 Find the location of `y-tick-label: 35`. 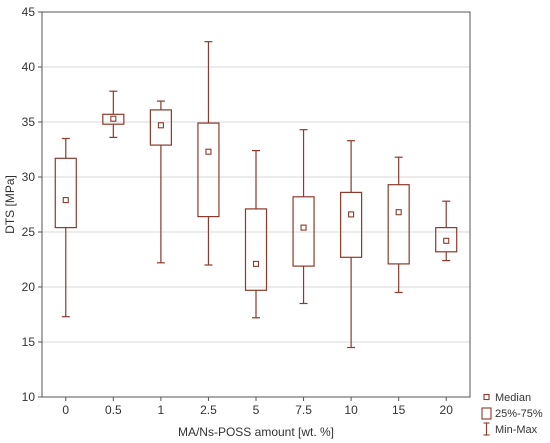

y-tick-label: 35 is located at coordinates (29, 122).